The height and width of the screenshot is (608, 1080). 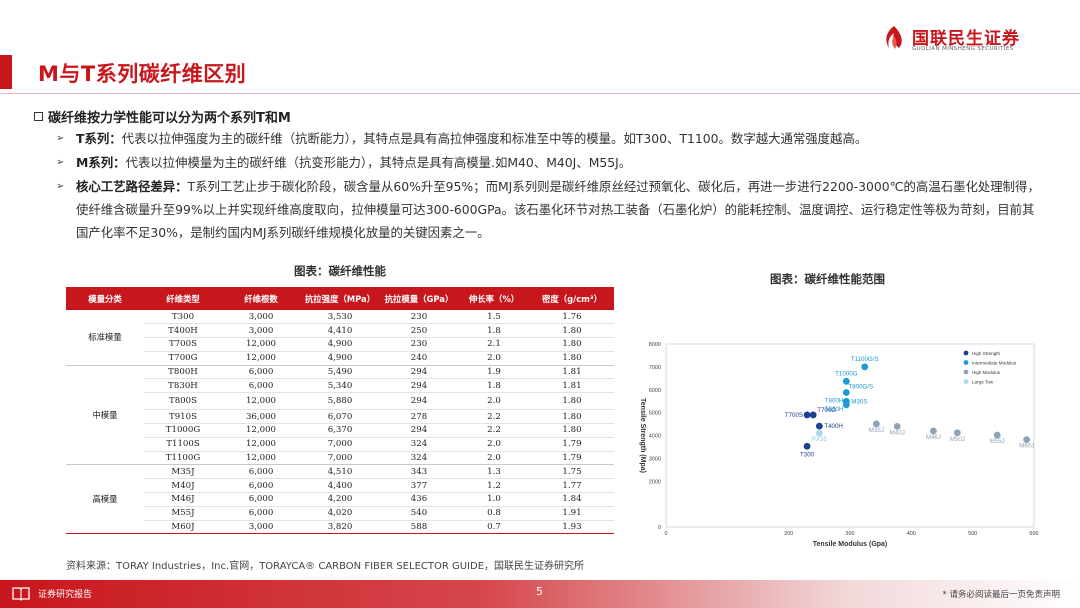 I want to click on x-tick-label: 600, so click(x=1033, y=534).